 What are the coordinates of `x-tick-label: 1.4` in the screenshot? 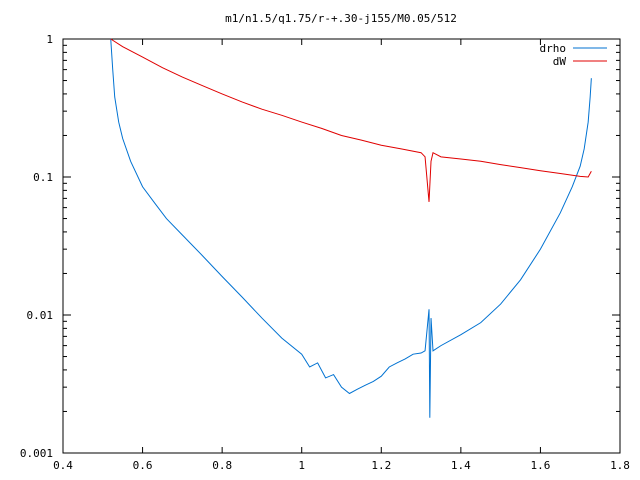 It's located at (461, 465).